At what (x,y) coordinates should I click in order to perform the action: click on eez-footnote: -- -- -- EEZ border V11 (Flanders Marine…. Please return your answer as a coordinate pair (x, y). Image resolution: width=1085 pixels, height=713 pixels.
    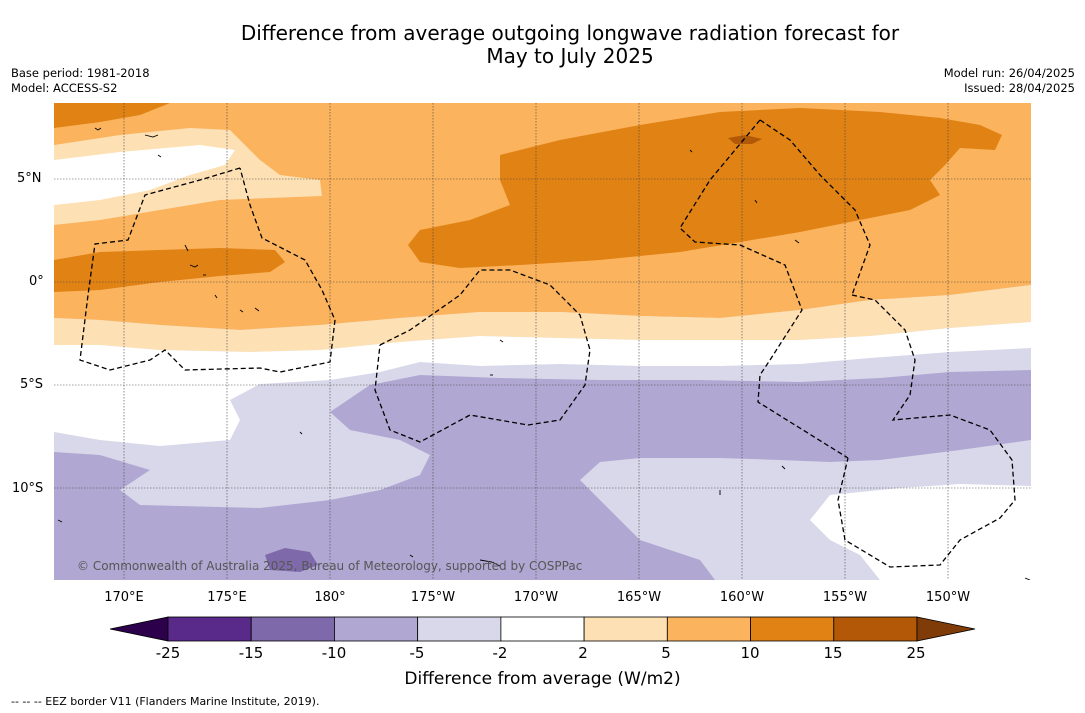
    Looking at the image, I should click on (165, 701).